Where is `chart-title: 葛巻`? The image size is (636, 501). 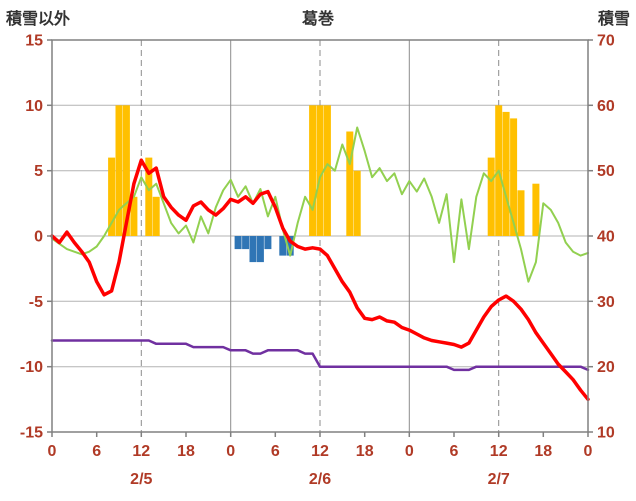 chart-title: 葛巻 is located at coordinates (318, 19).